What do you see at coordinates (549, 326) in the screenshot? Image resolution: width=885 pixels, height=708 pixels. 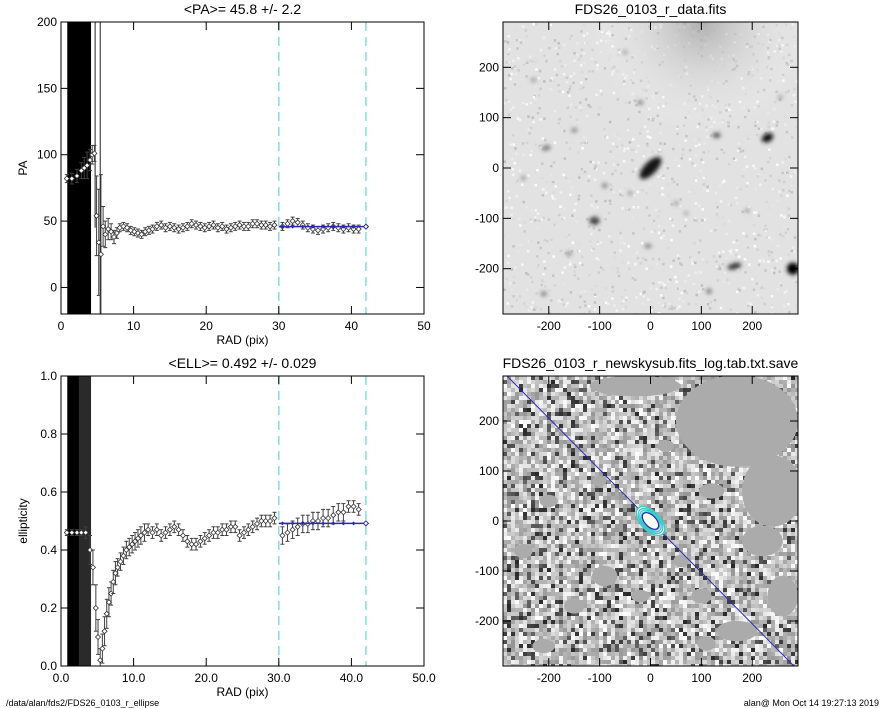 I see `x-tick-label: -200` at bounding box center [549, 326].